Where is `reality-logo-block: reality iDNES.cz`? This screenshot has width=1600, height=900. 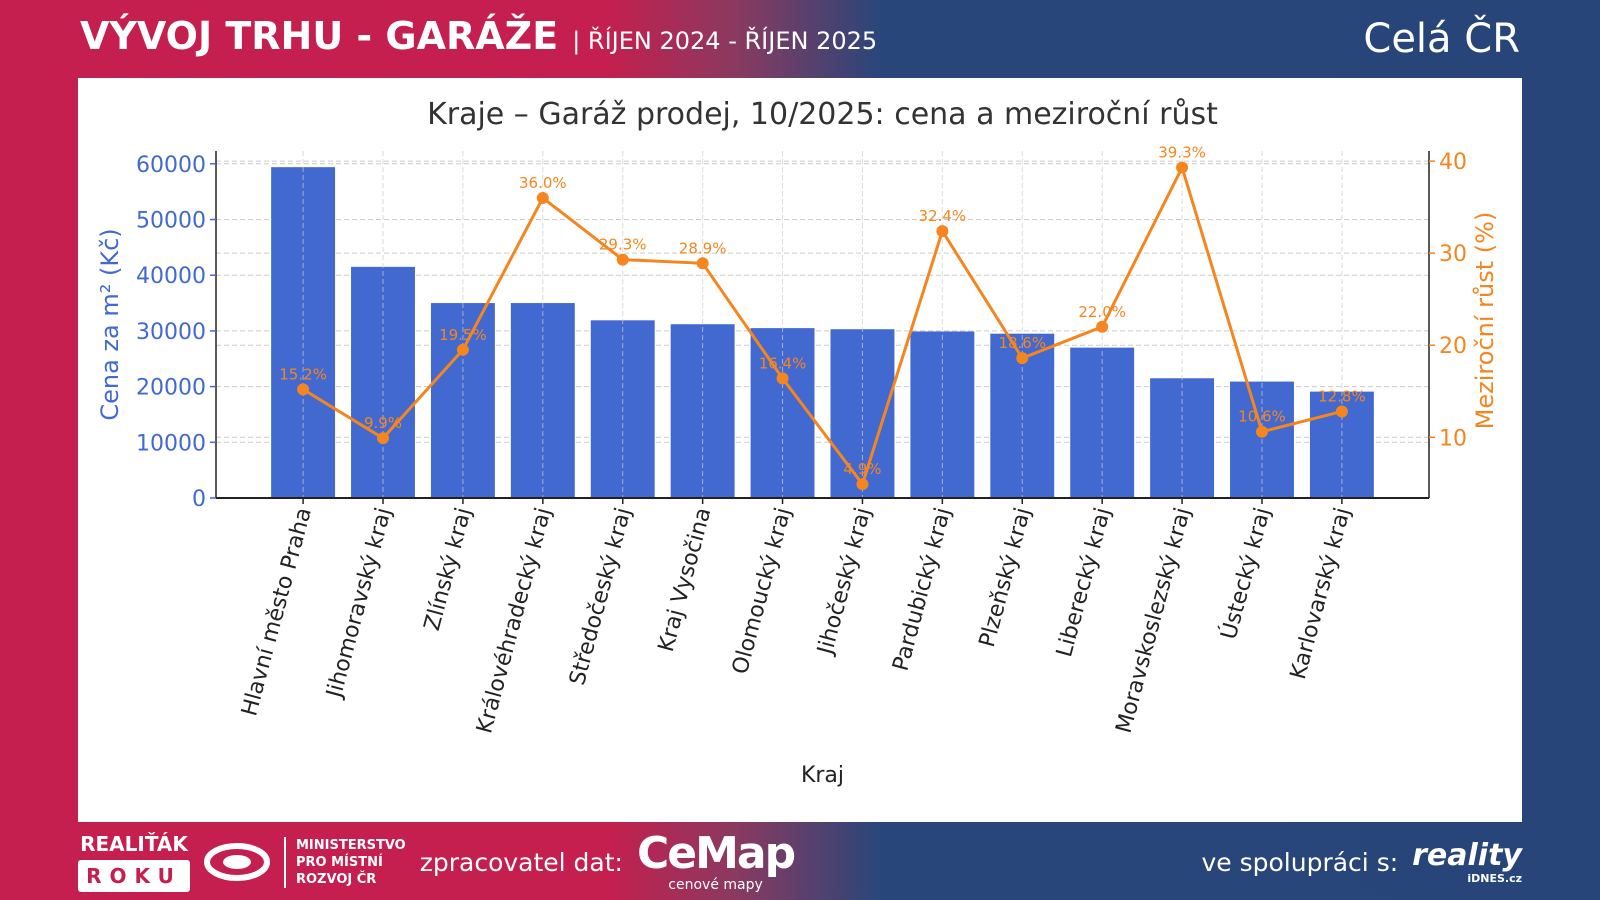
reality-logo-block: reality iDNES.cz is located at coordinates (1467, 861).